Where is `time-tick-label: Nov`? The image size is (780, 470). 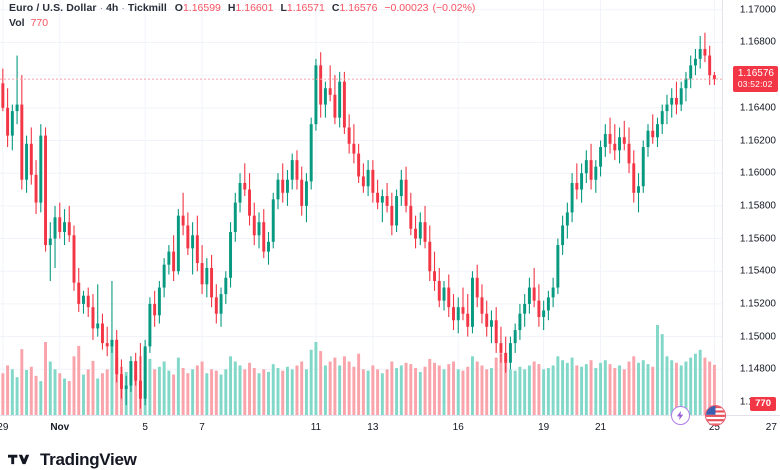 time-tick-label: Nov is located at coordinates (60, 427).